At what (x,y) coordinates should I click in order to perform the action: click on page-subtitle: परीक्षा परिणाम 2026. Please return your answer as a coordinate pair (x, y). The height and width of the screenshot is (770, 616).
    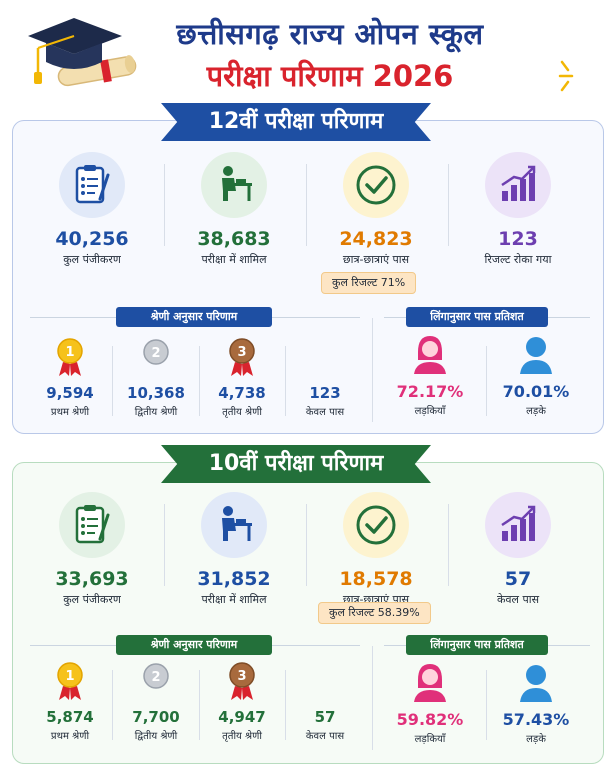
    Looking at the image, I should click on (330, 76).